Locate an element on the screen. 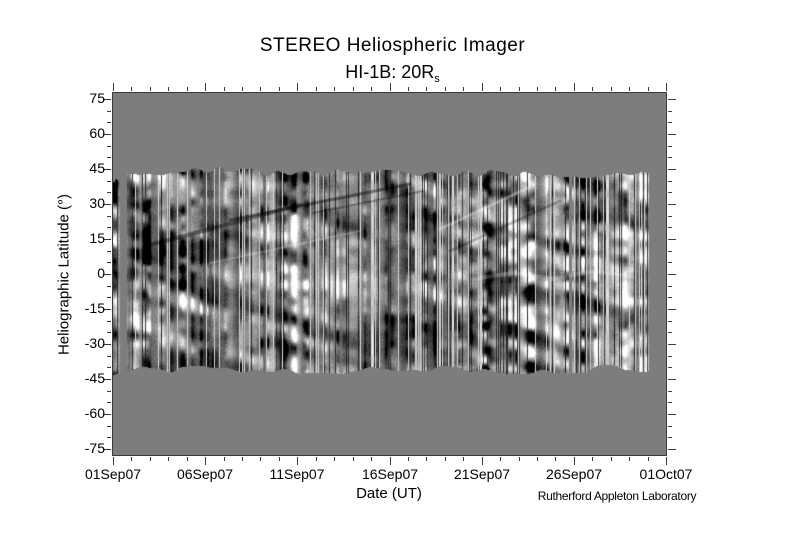 This screenshot has width=785, height=538. x-axis-title: Date (UT) is located at coordinates (389, 493).